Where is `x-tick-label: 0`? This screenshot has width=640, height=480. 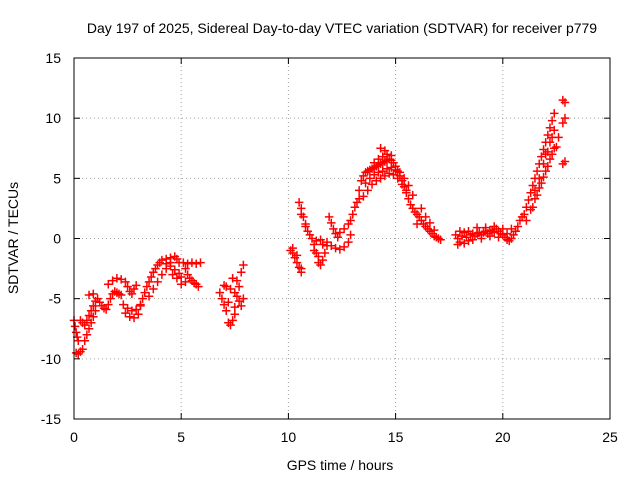
x-tick-label: 0 is located at coordinates (74, 437).